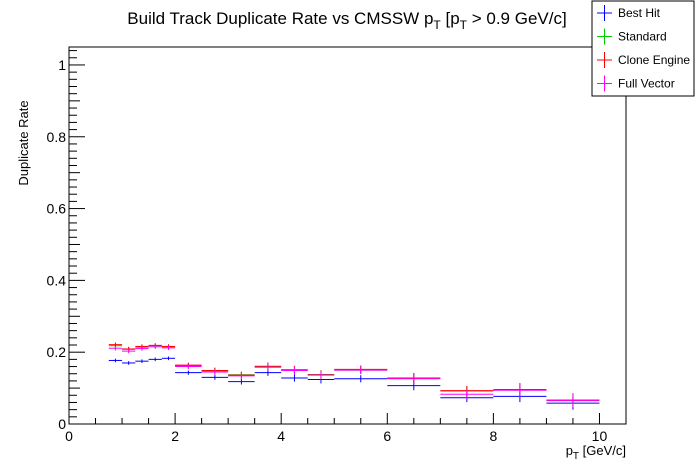 The height and width of the screenshot is (472, 696). I want to click on legend-box, so click(643, 48).